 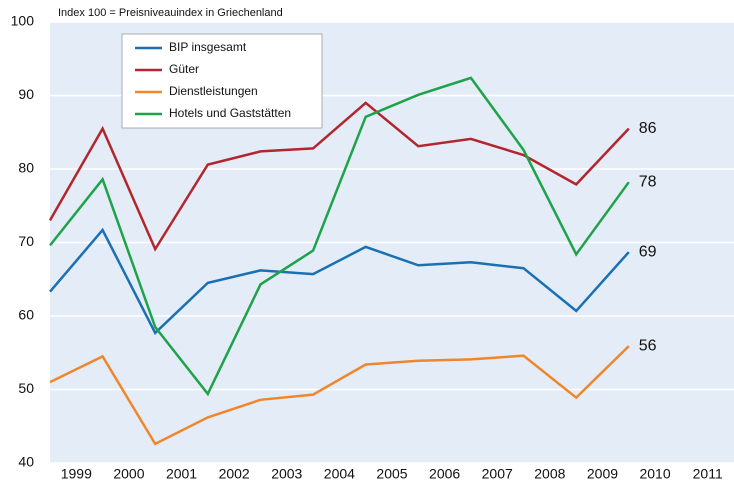 I want to click on y-tick-label: 40, so click(x=26, y=462).